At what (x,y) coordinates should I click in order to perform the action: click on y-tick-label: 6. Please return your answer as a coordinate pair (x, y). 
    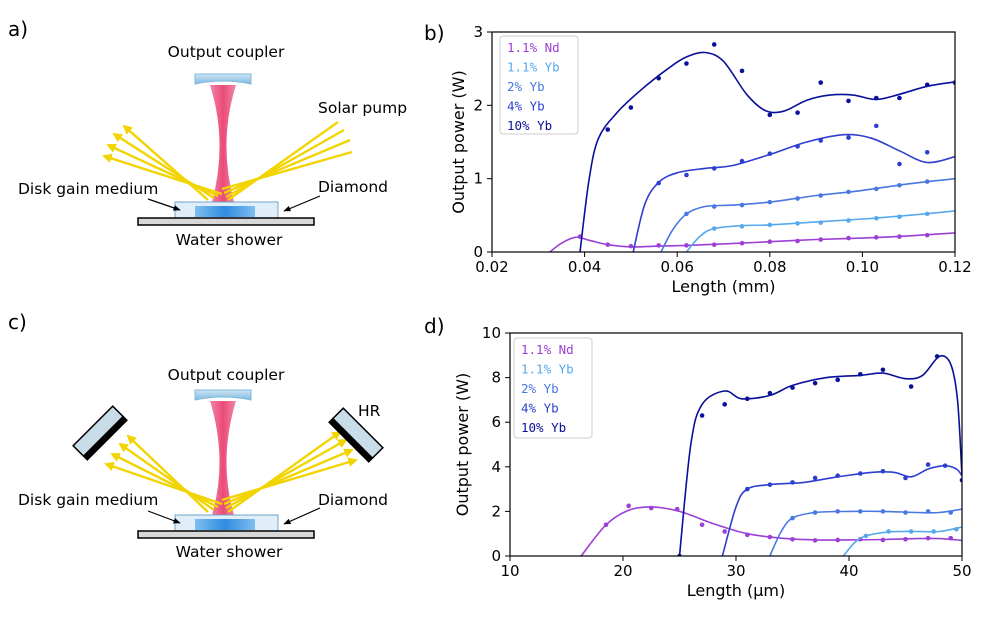
    Looking at the image, I should click on (496, 422).